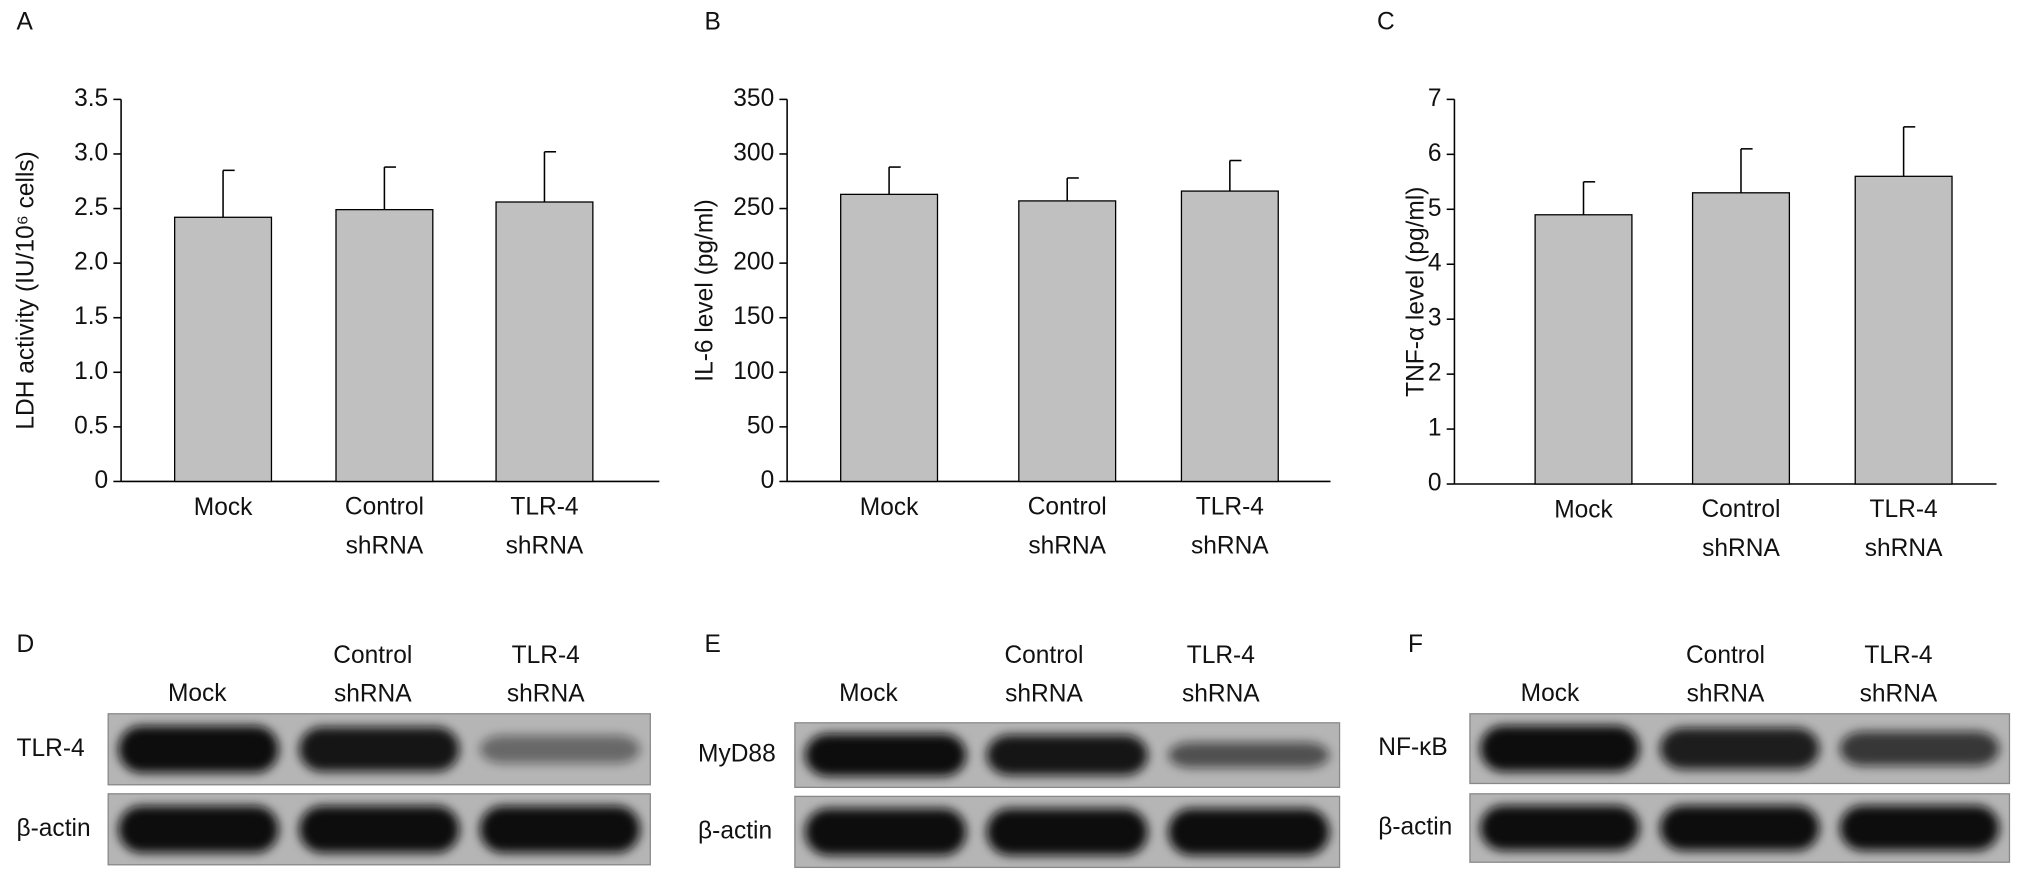 Image resolution: width=2026 pixels, height=879 pixels. What do you see at coordinates (753, 152) in the screenshot?
I see `y-tick-label: 300` at bounding box center [753, 152].